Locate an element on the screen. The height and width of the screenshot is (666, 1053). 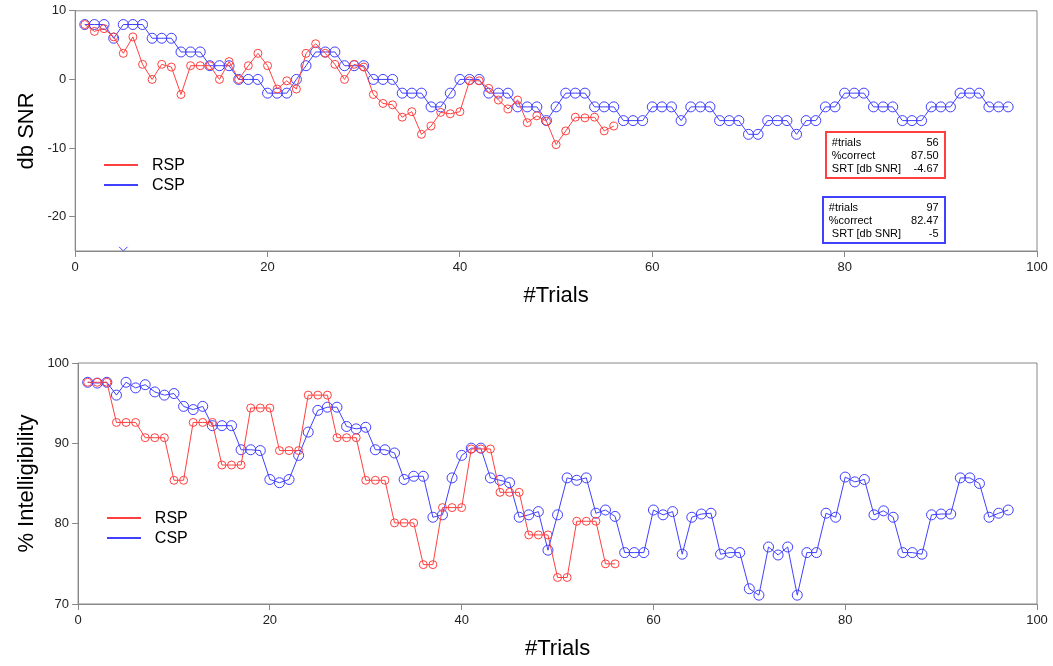
text: #trials 97 %correct 82.47 SRT [db SNR] -5 is located at coordinates (883, 219).